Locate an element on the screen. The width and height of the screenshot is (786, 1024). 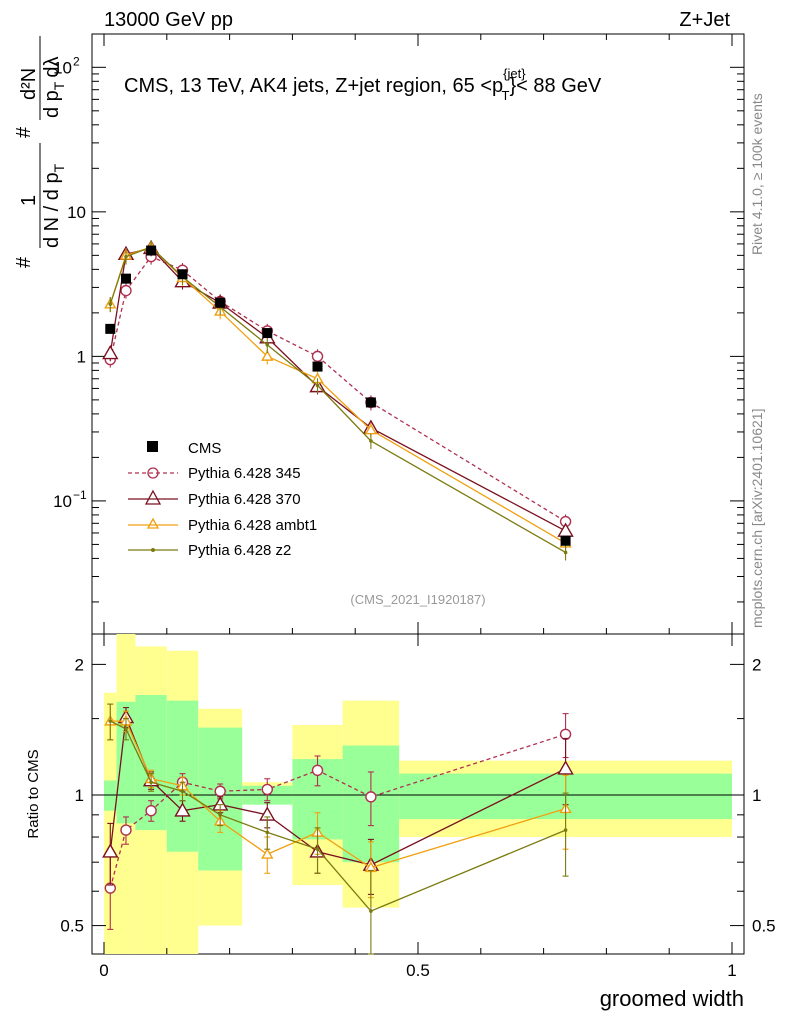
svg-text: d N / d pT is located at coordinates (54, 205).